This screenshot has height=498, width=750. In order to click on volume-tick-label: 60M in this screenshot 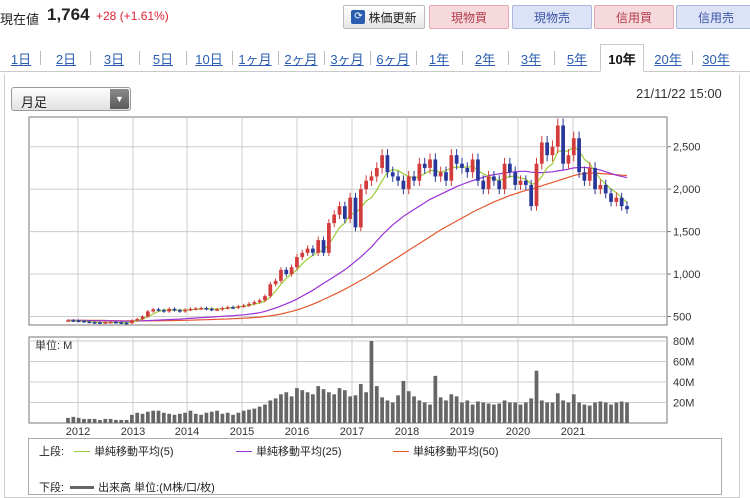, I will do `click(683, 363)`.